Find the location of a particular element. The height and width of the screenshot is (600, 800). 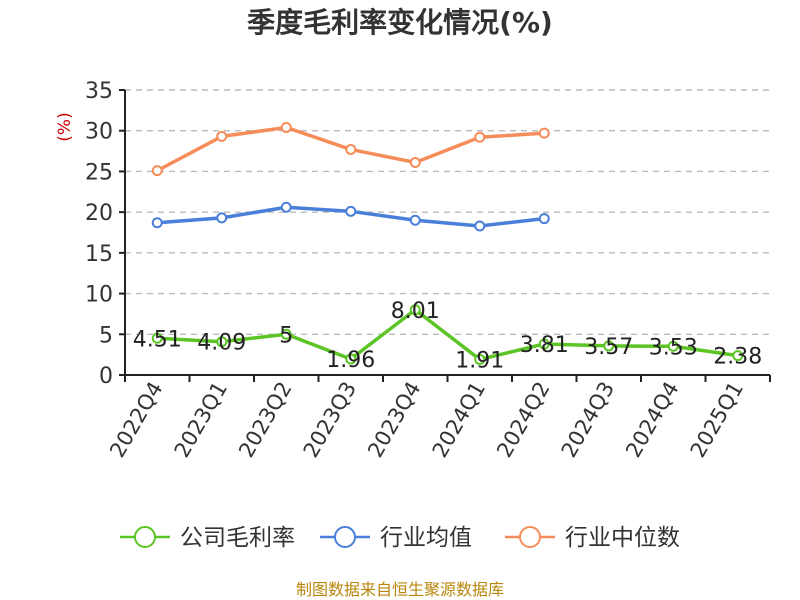

y-tick-label: 15 is located at coordinates (99, 254).